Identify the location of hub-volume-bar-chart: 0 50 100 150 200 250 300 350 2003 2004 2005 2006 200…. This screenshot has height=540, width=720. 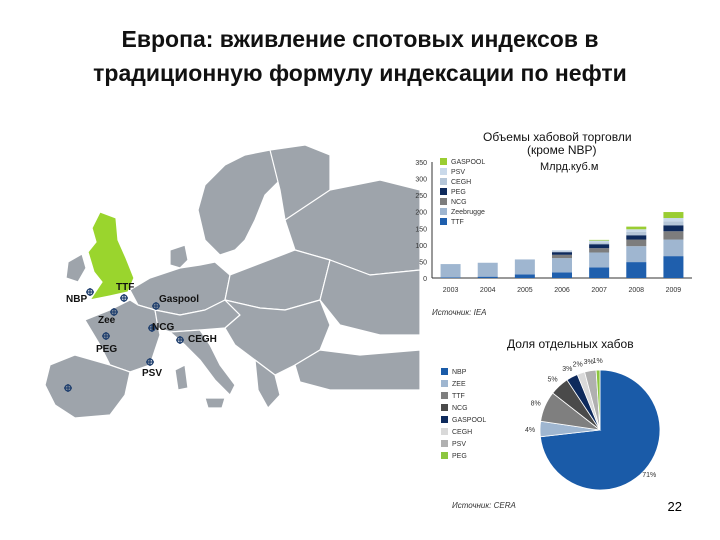
(553, 226).